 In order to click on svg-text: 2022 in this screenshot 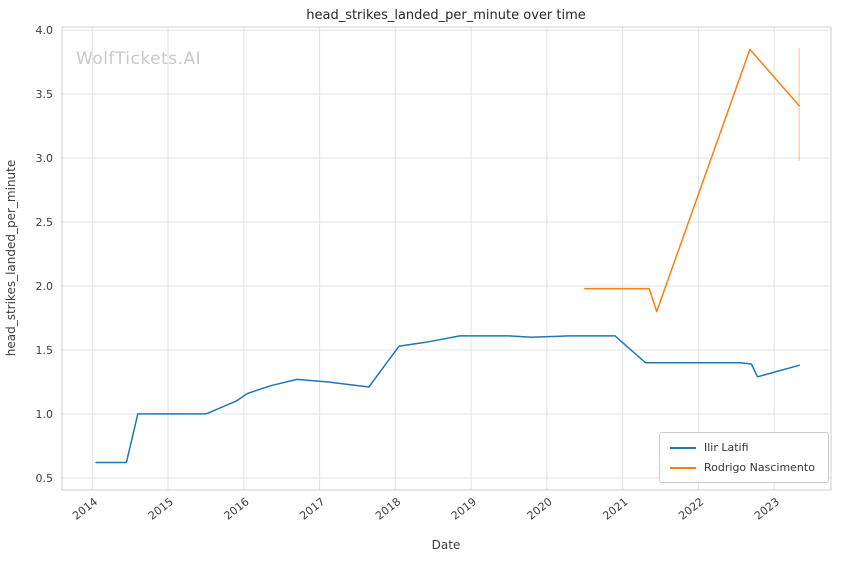, I will do `click(691, 508)`.